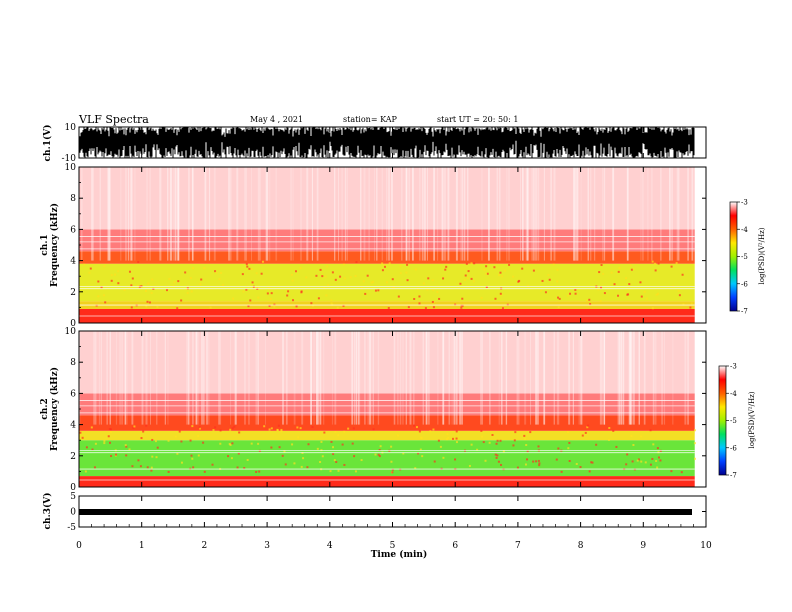  What do you see at coordinates (733, 448) in the screenshot?
I see `colorbar-tick-label: -6` at bounding box center [733, 448].